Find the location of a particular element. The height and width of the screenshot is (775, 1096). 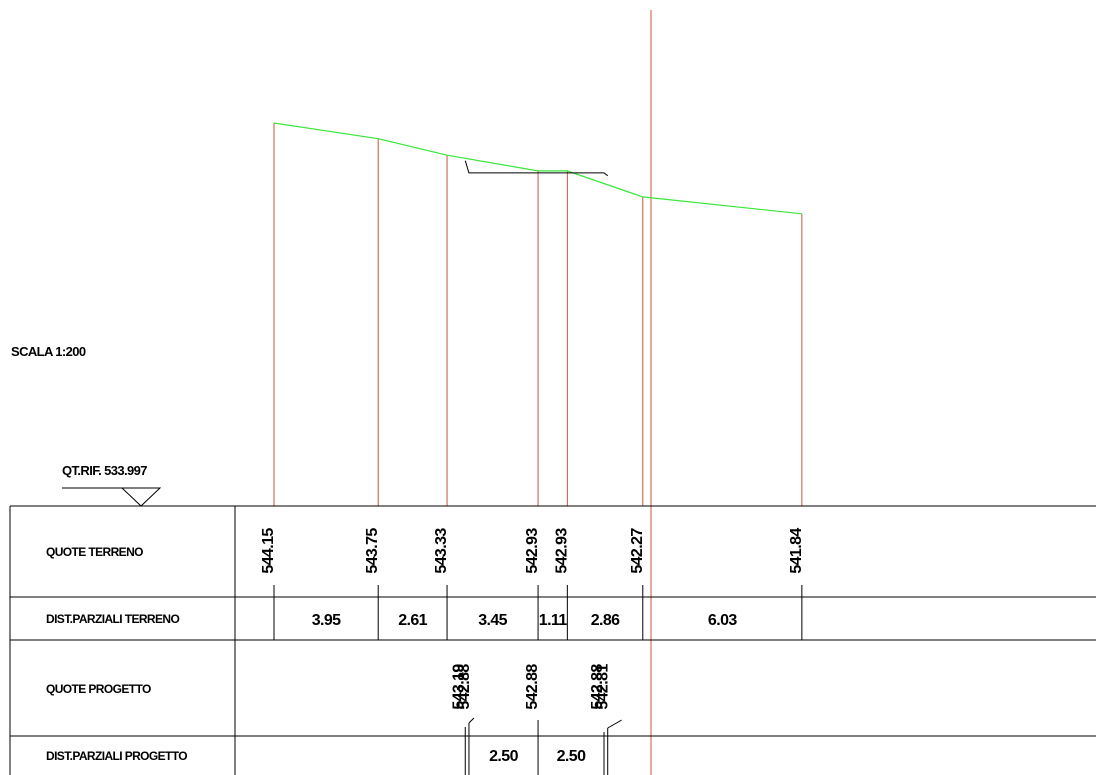

ground-elevation-value: 543.75 is located at coordinates (372, 551).